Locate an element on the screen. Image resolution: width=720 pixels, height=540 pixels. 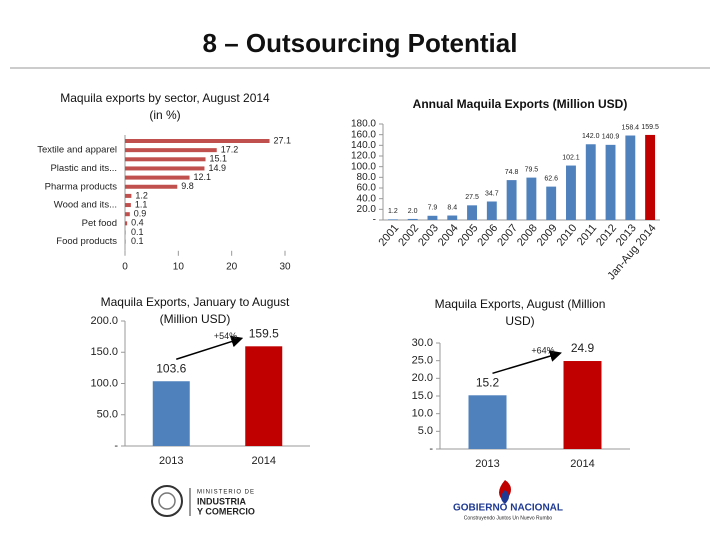
slide-title: 8 – Outsourcing Potential is located at coordinates (360, 43).